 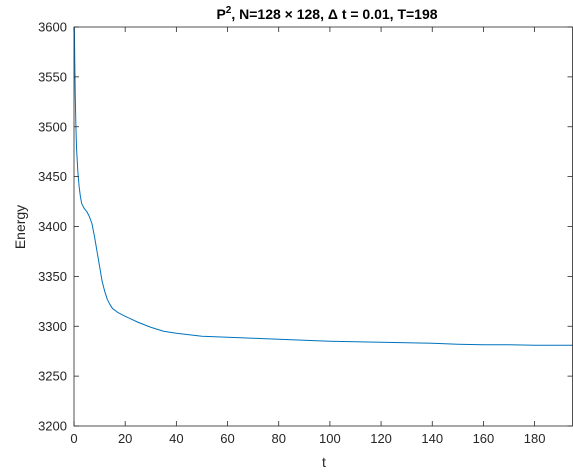 What do you see at coordinates (324, 462) in the screenshot?
I see `x-axis-label: t` at bounding box center [324, 462].